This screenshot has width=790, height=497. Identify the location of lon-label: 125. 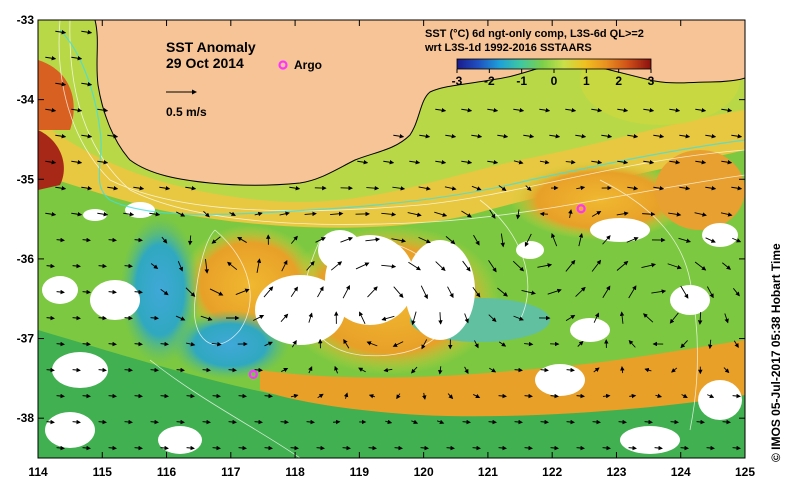
(745, 472).